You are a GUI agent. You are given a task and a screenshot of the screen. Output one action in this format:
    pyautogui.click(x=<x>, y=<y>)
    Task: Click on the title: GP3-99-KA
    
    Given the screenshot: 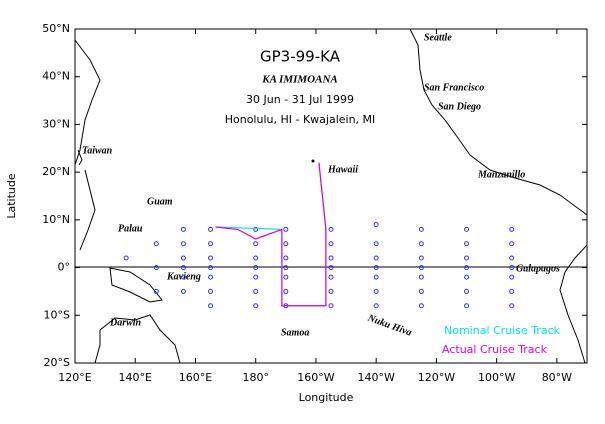 What is the action you would take?
    pyautogui.click(x=300, y=57)
    